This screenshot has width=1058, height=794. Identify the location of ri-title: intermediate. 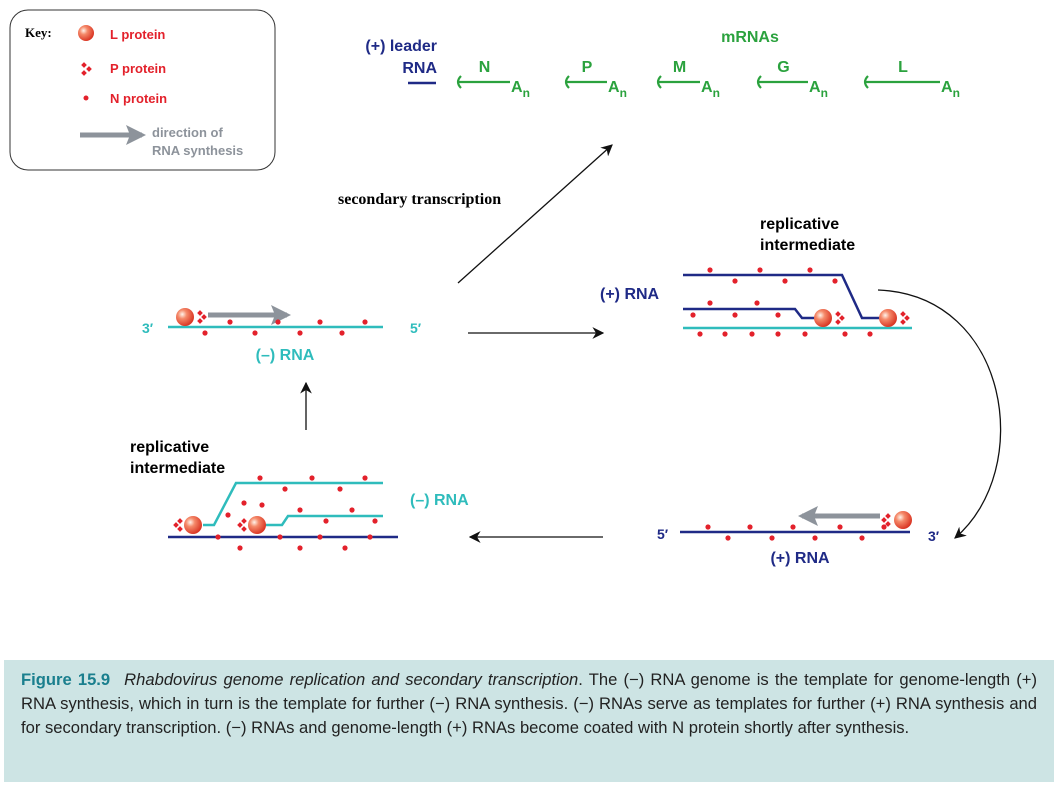
(177, 468).